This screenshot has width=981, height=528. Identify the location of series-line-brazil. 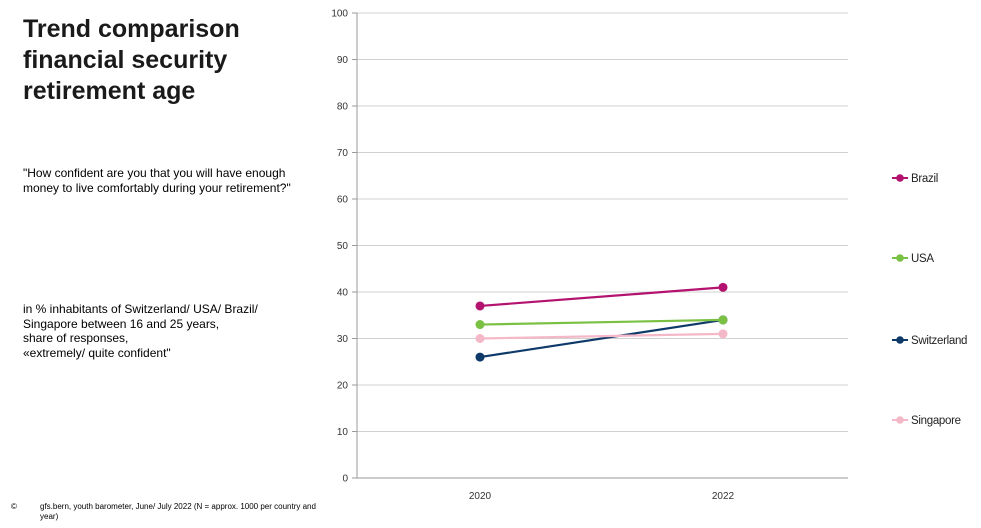
(601, 297).